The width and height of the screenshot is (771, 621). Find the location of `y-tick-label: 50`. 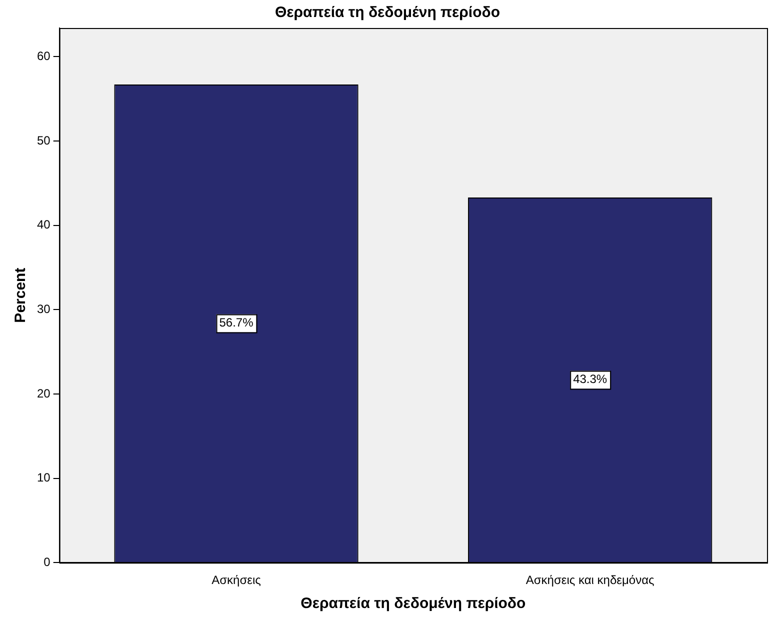

y-tick-label: 50 is located at coordinates (43, 140).